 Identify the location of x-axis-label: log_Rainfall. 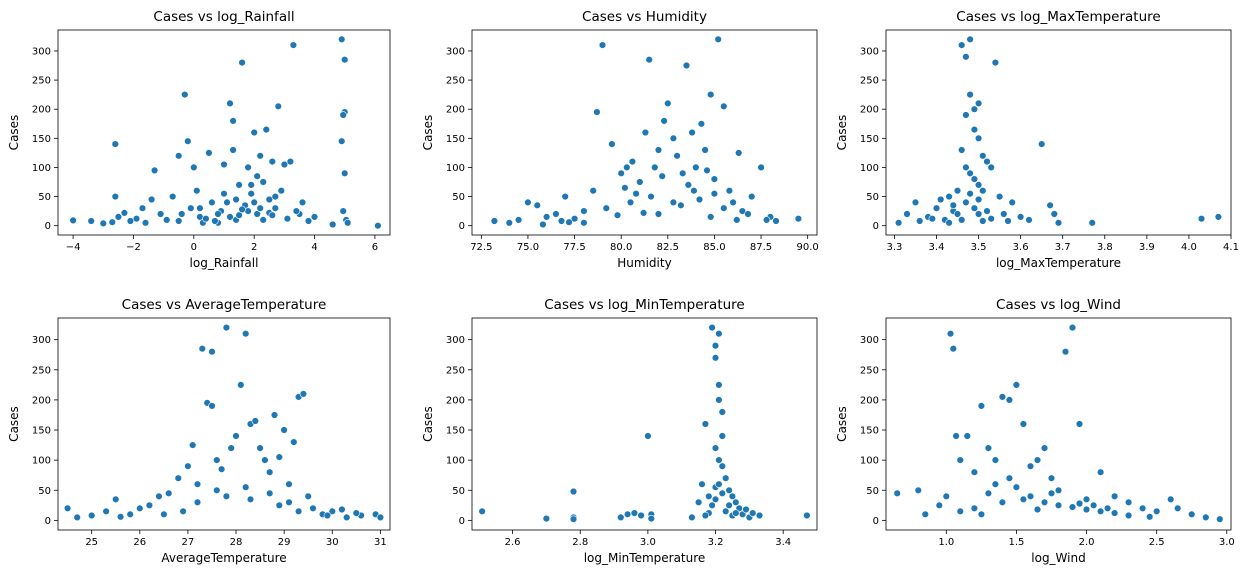
(224, 263).